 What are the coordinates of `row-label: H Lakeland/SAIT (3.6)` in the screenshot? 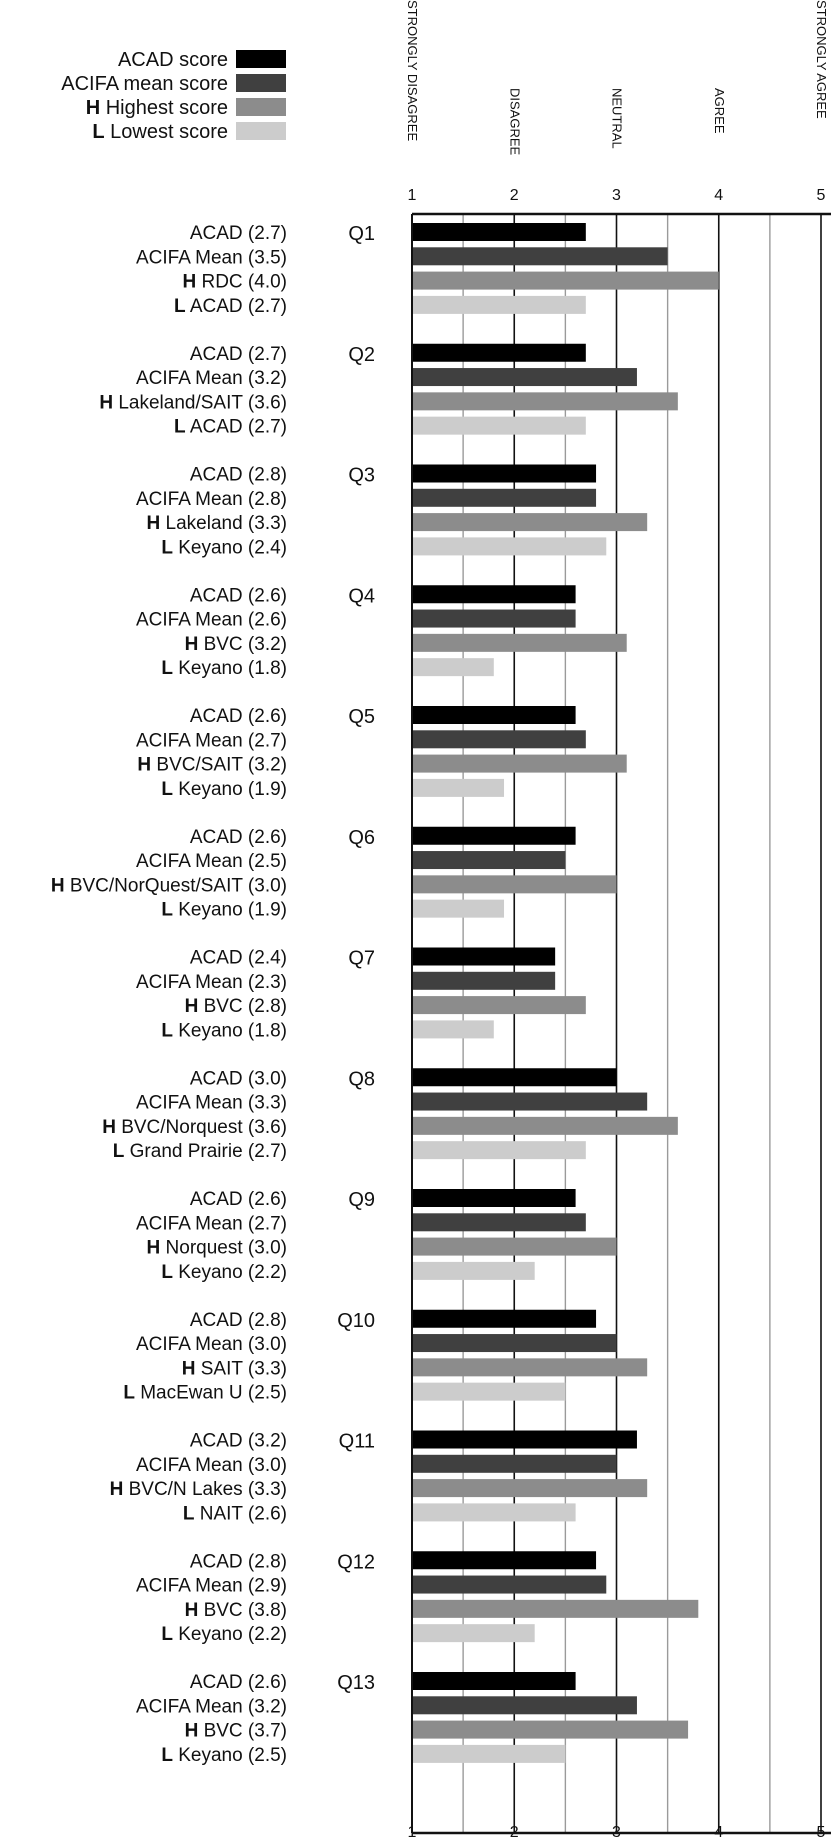 It's located at (193, 402).